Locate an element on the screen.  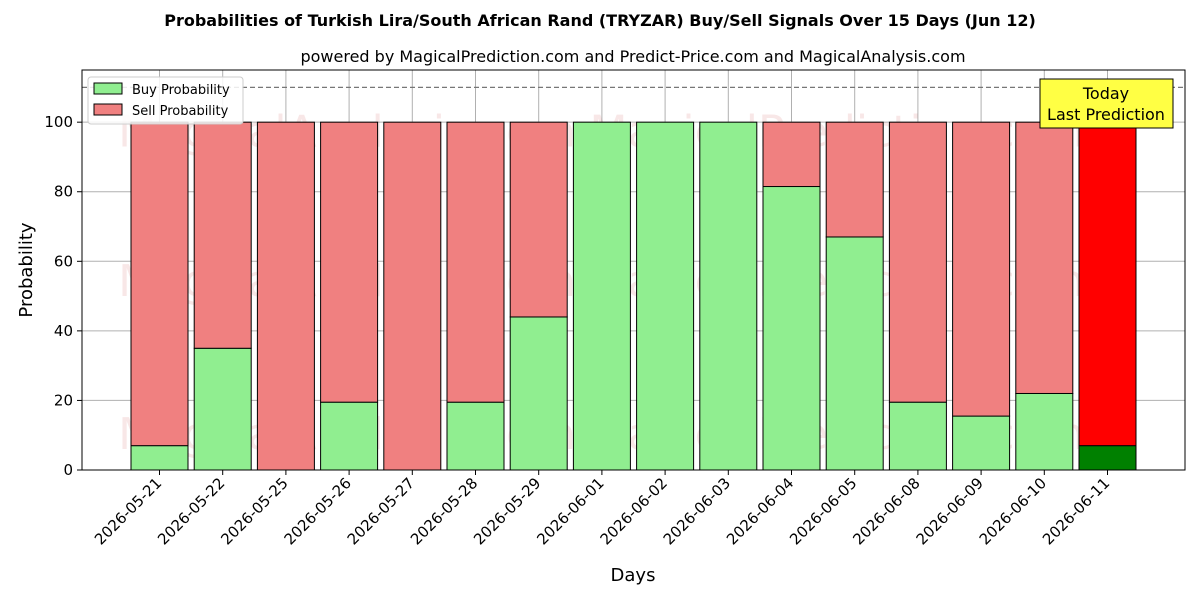
y-axis-label: Probability is located at coordinates (26, 269).